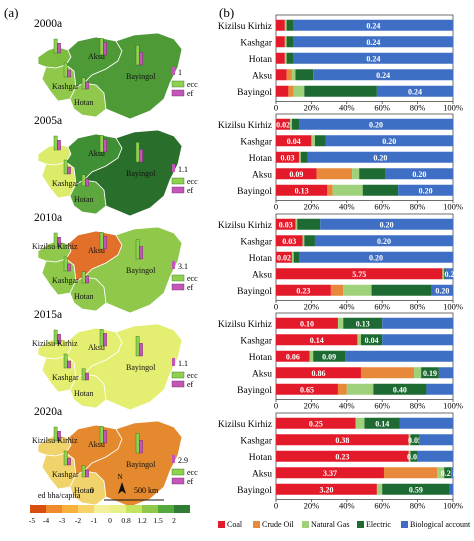 The image size is (474, 541). I want to click on colorbar-tick: -2, so click(78, 520).